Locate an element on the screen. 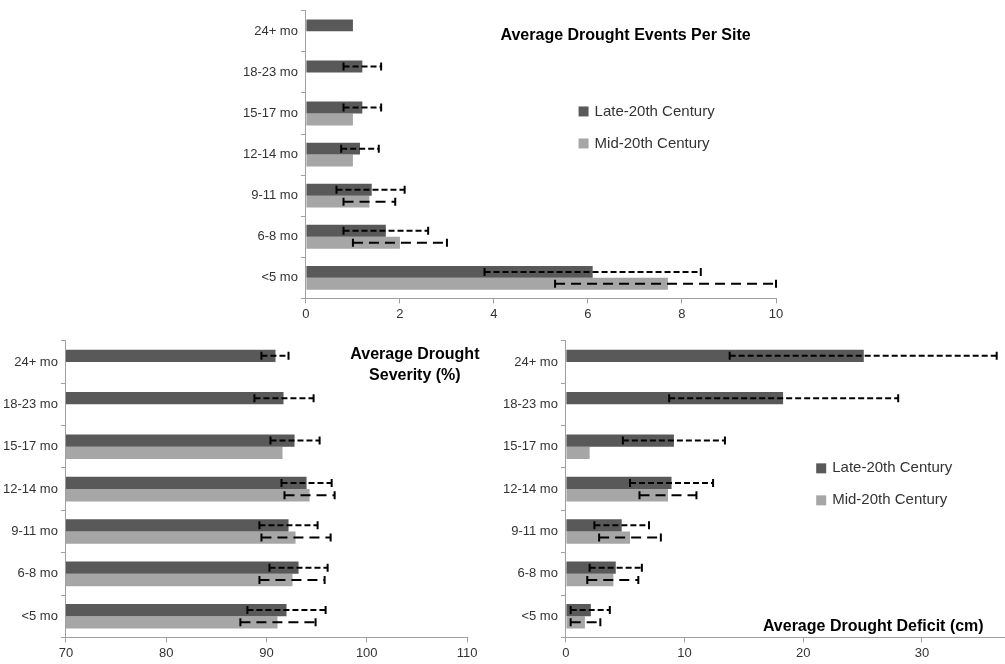 This screenshot has width=1005, height=664. x-tick-label: 4 is located at coordinates (494, 313).